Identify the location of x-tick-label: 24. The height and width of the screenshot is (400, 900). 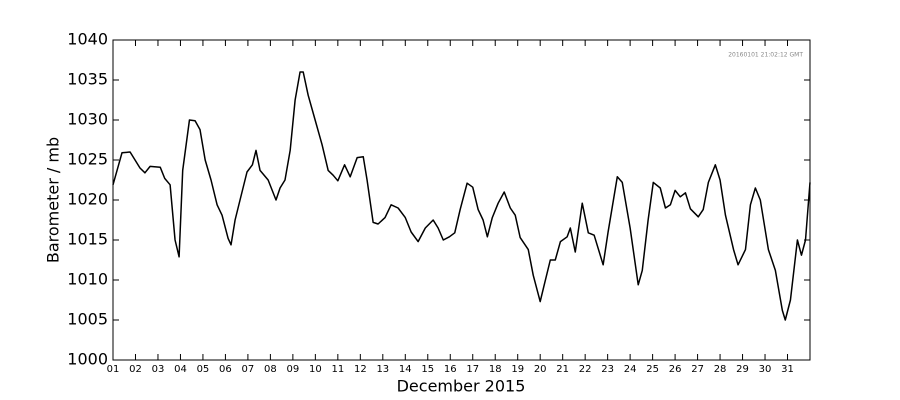
(630, 369).